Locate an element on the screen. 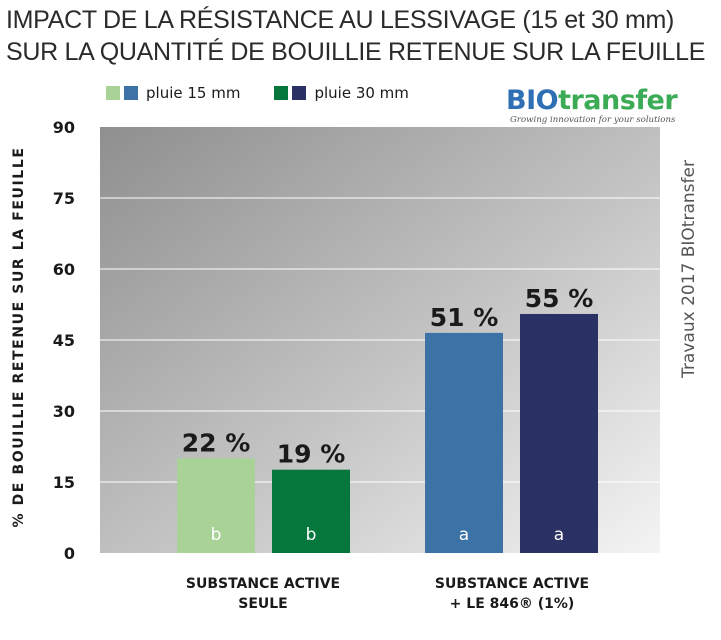 Image resolution: width=721 pixels, height=640 pixels. bar-value-label: 19 % is located at coordinates (311, 454).